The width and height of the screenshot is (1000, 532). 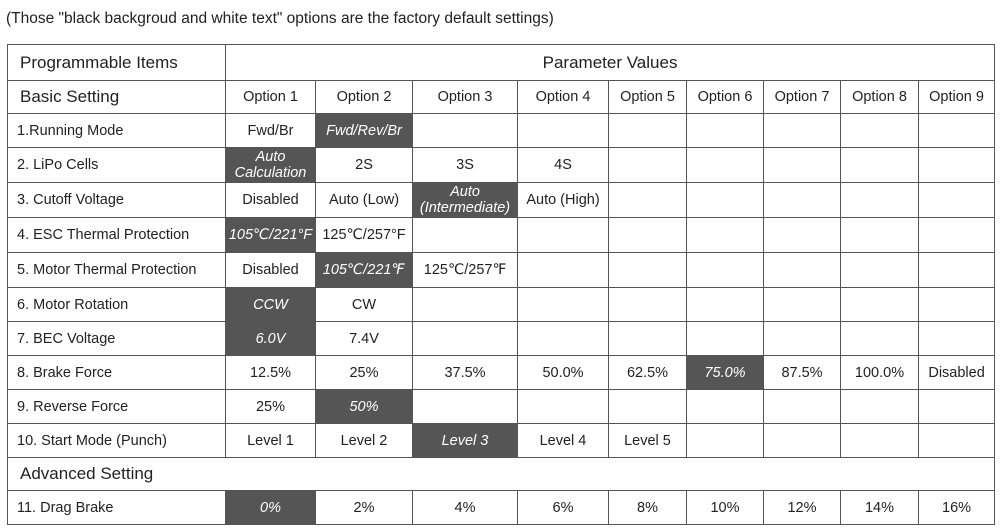 What do you see at coordinates (364, 338) in the screenshot?
I see `value-text: 7.4V` at bounding box center [364, 338].